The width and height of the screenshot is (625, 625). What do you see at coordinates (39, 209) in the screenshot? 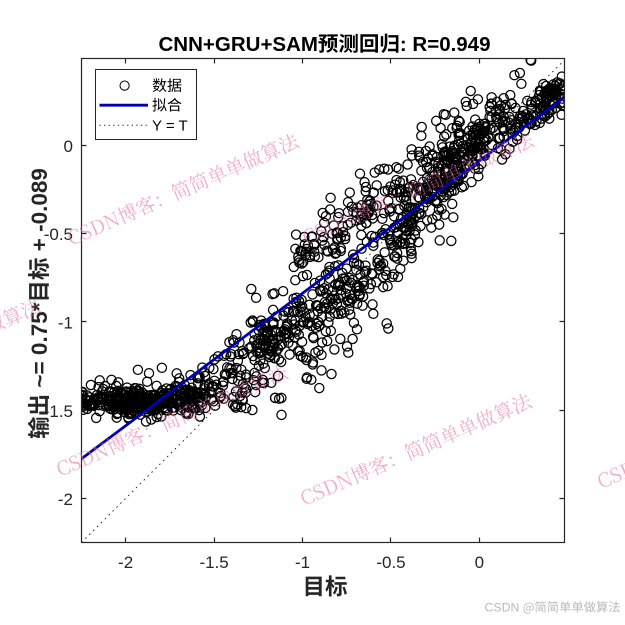
I see `svg-text: + -0.089` at bounding box center [39, 209].